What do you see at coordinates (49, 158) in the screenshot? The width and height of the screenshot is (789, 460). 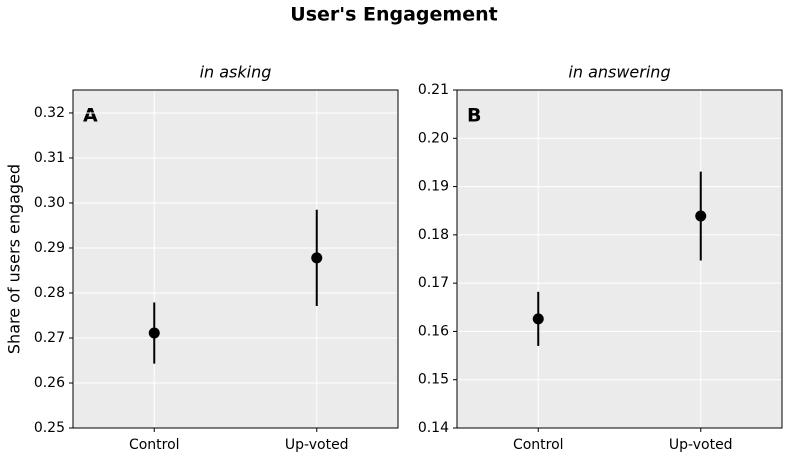 I see `y-tick-label: 0.31` at bounding box center [49, 158].